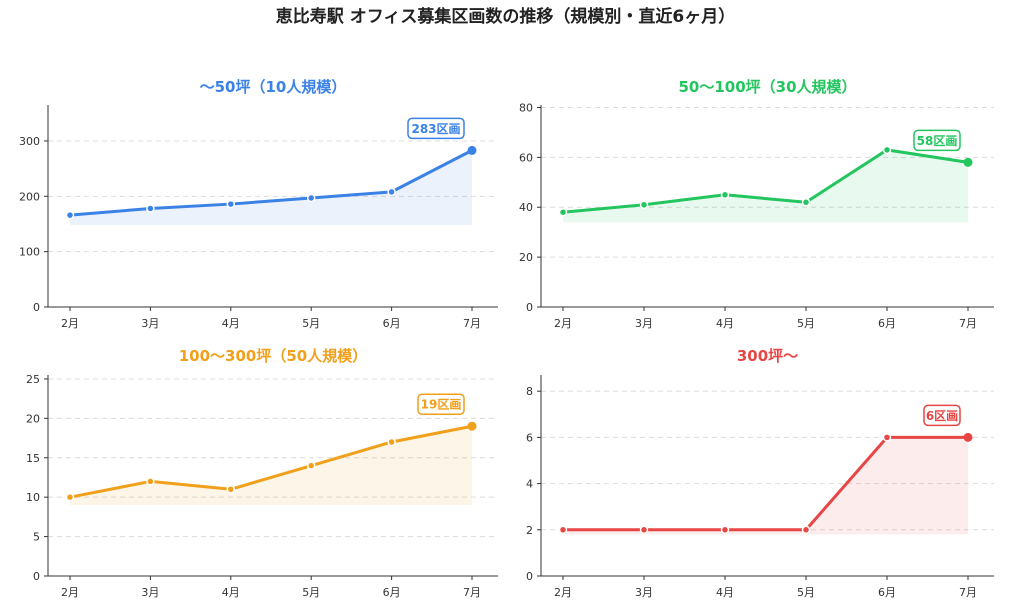 The image size is (1011, 616). I want to click on chart-title: 〜50坪（10人規模）, so click(273, 87).